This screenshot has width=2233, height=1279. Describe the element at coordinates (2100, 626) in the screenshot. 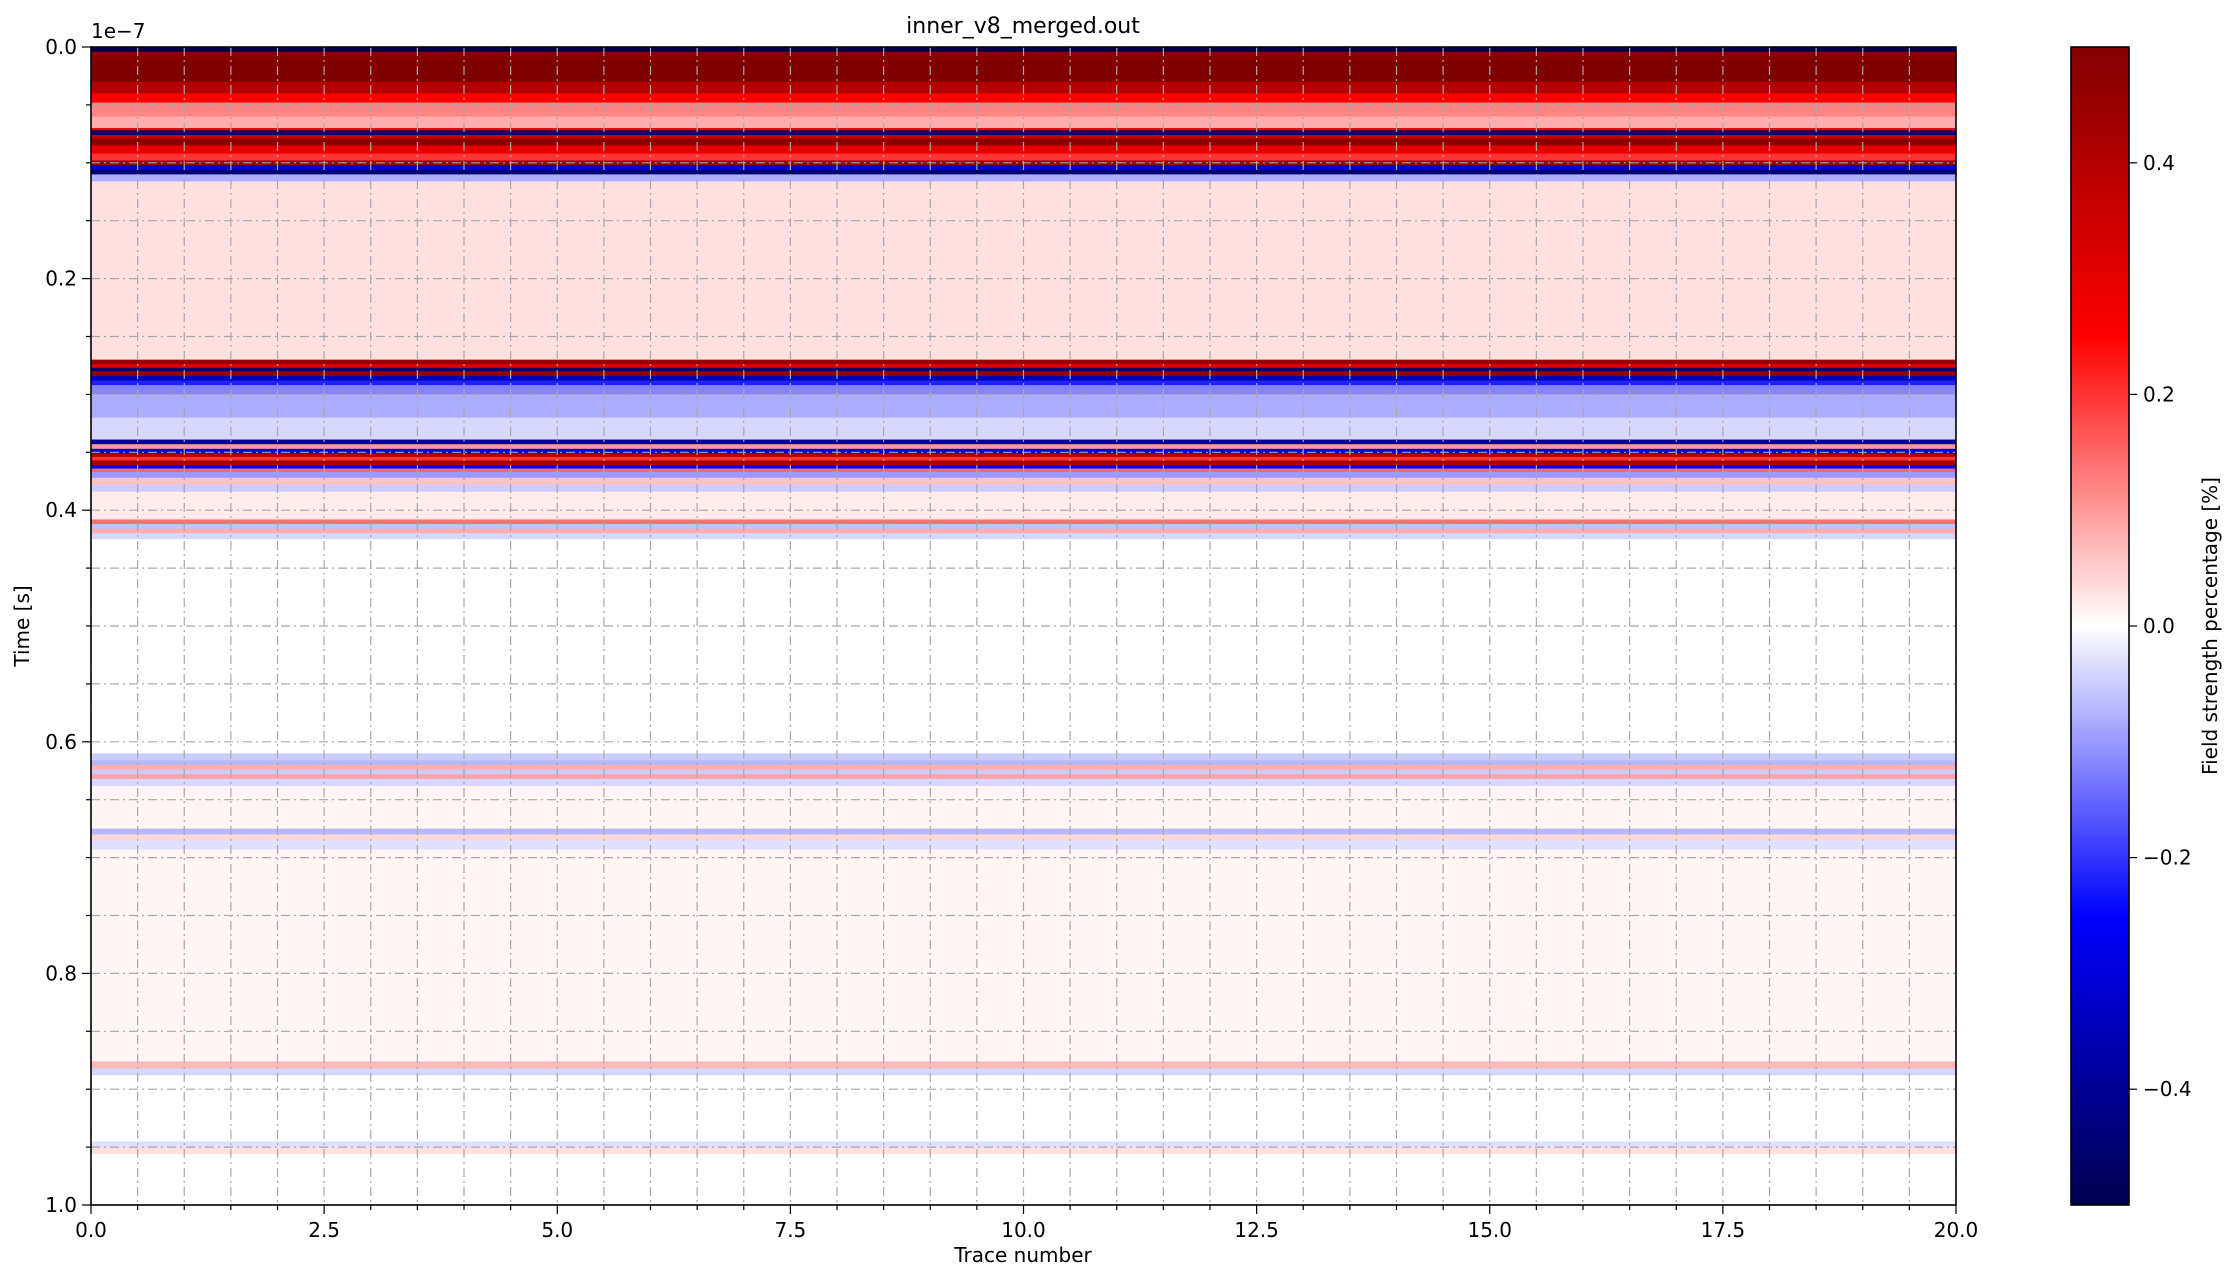

I see `colorbar-gradient` at that location.